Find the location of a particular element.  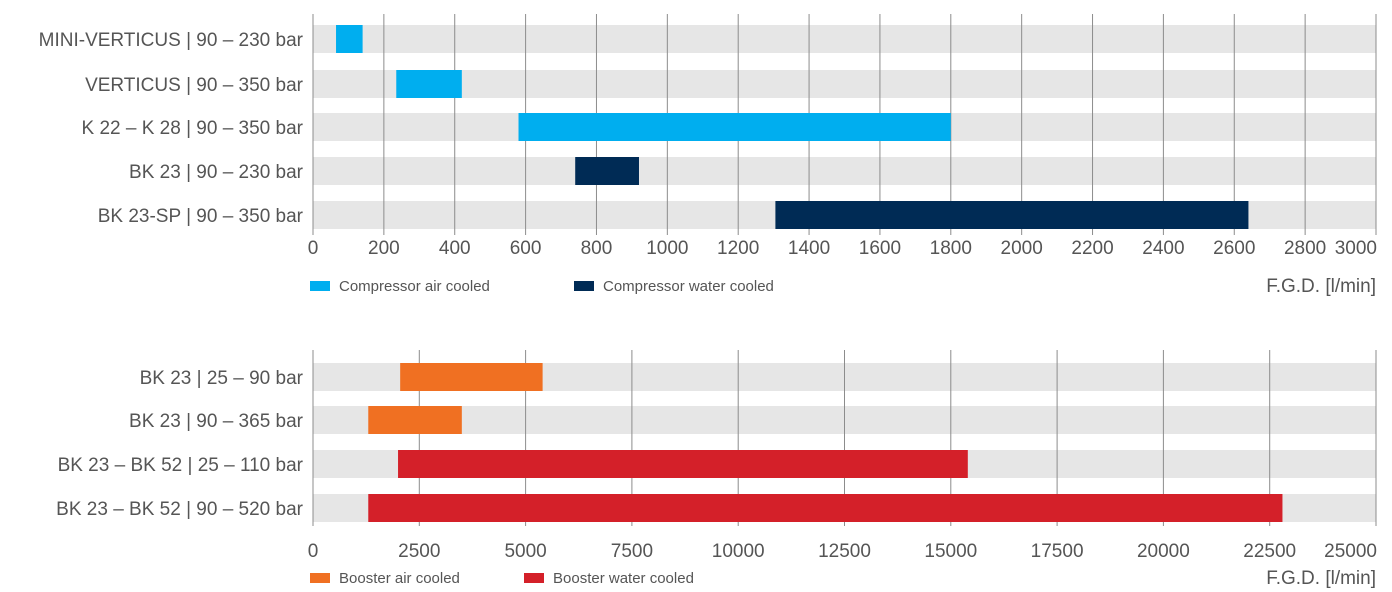

x-tick-label: 7500 is located at coordinates (632, 551).